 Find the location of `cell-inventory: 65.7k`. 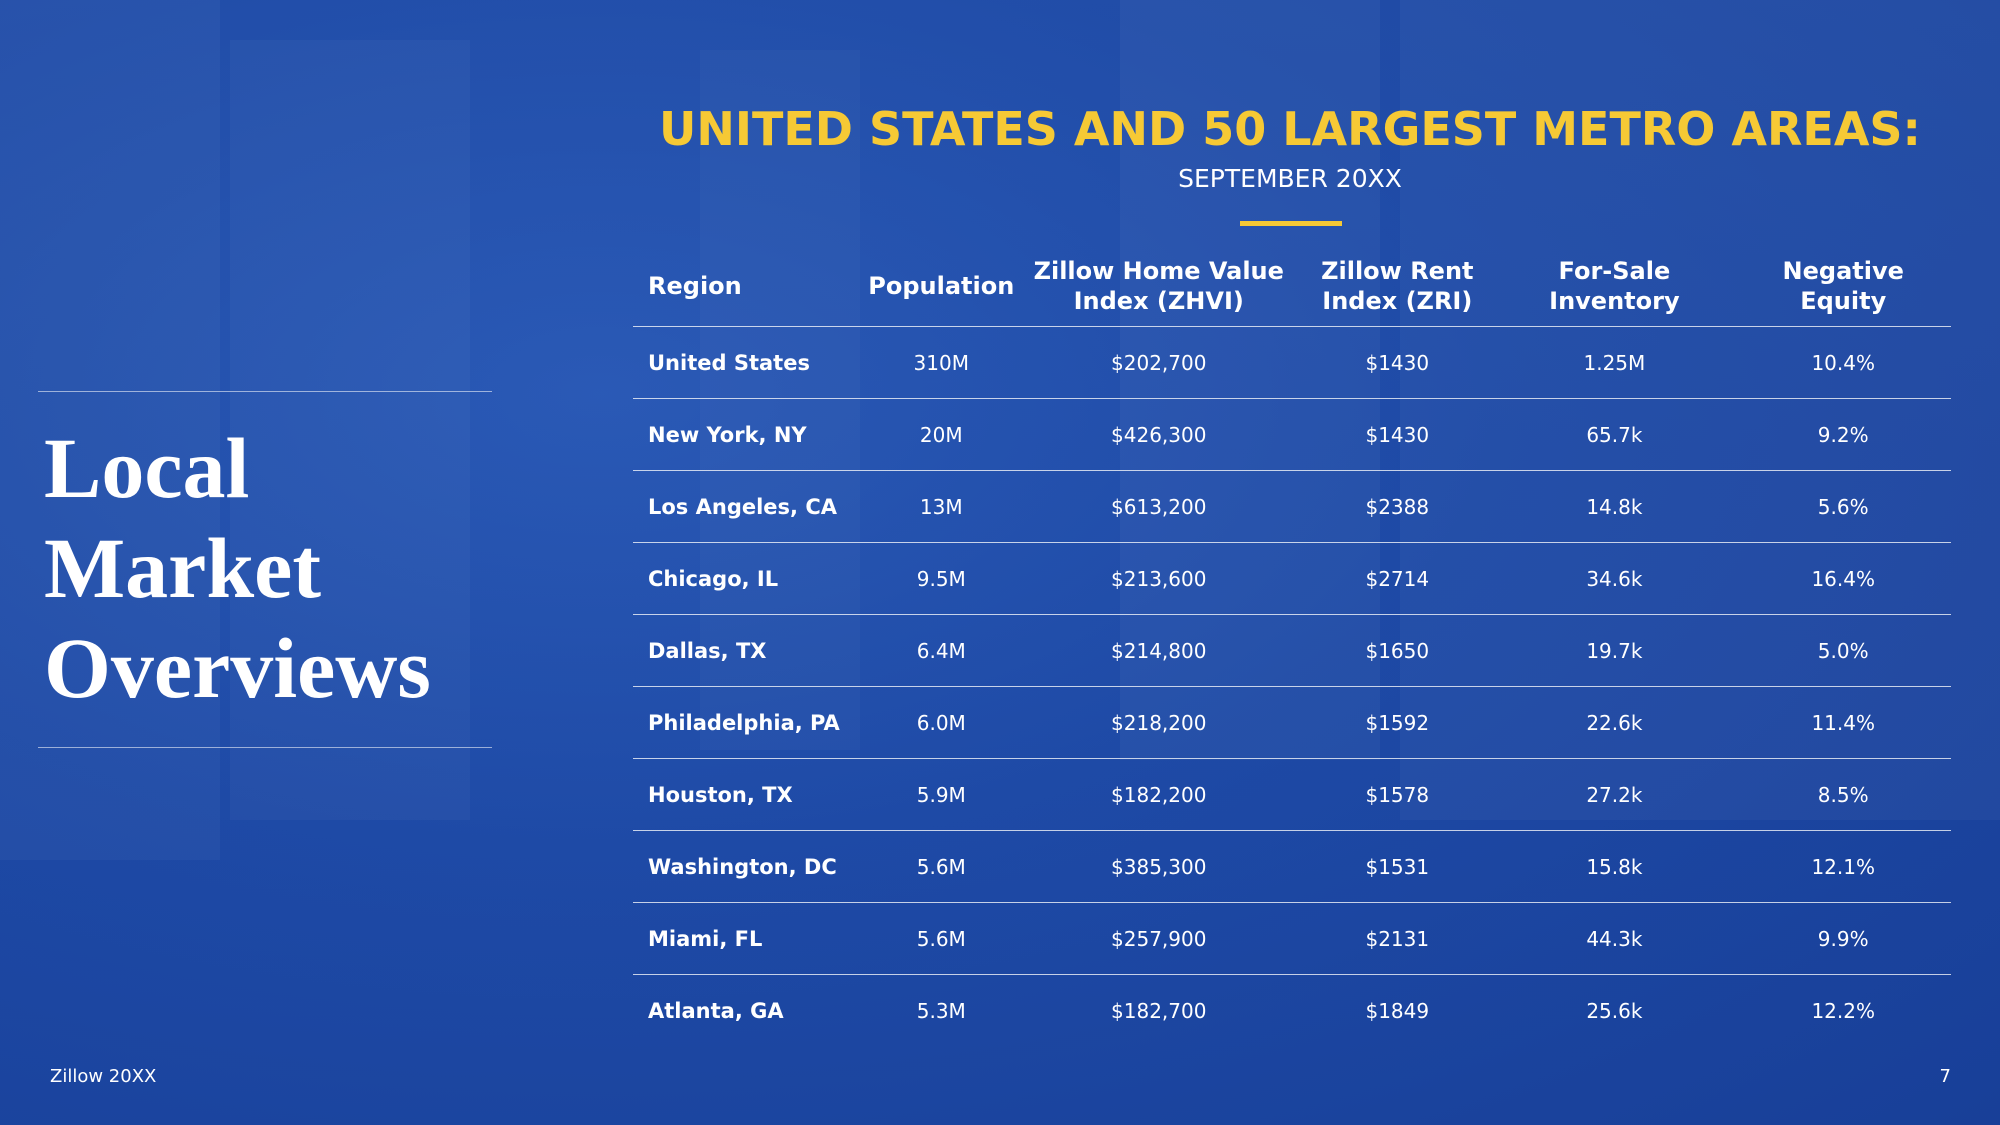

cell-inventory: 65.7k is located at coordinates (1614, 434).